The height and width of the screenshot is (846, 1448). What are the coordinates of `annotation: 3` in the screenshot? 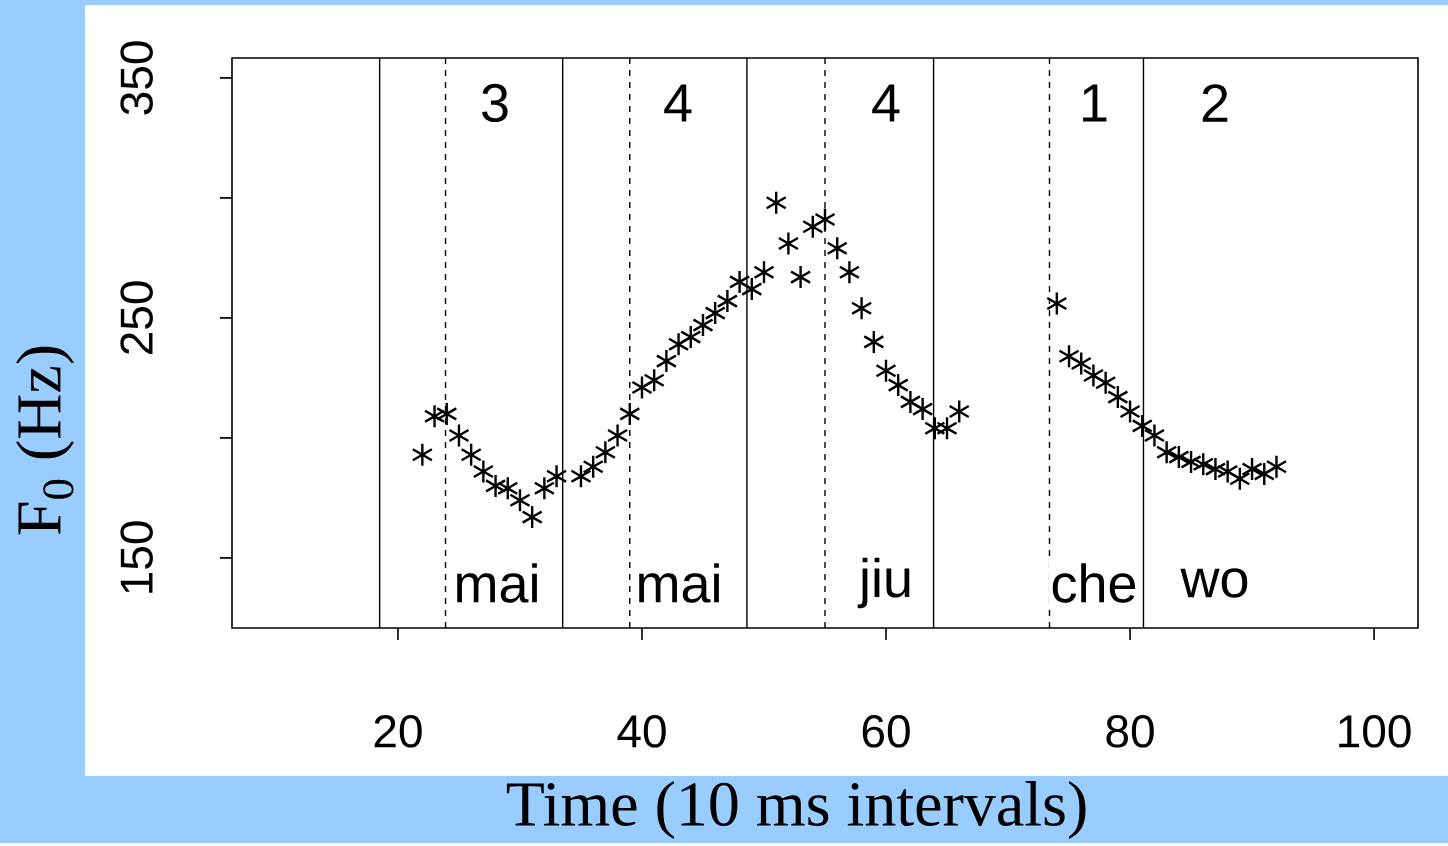 It's located at (495, 103).